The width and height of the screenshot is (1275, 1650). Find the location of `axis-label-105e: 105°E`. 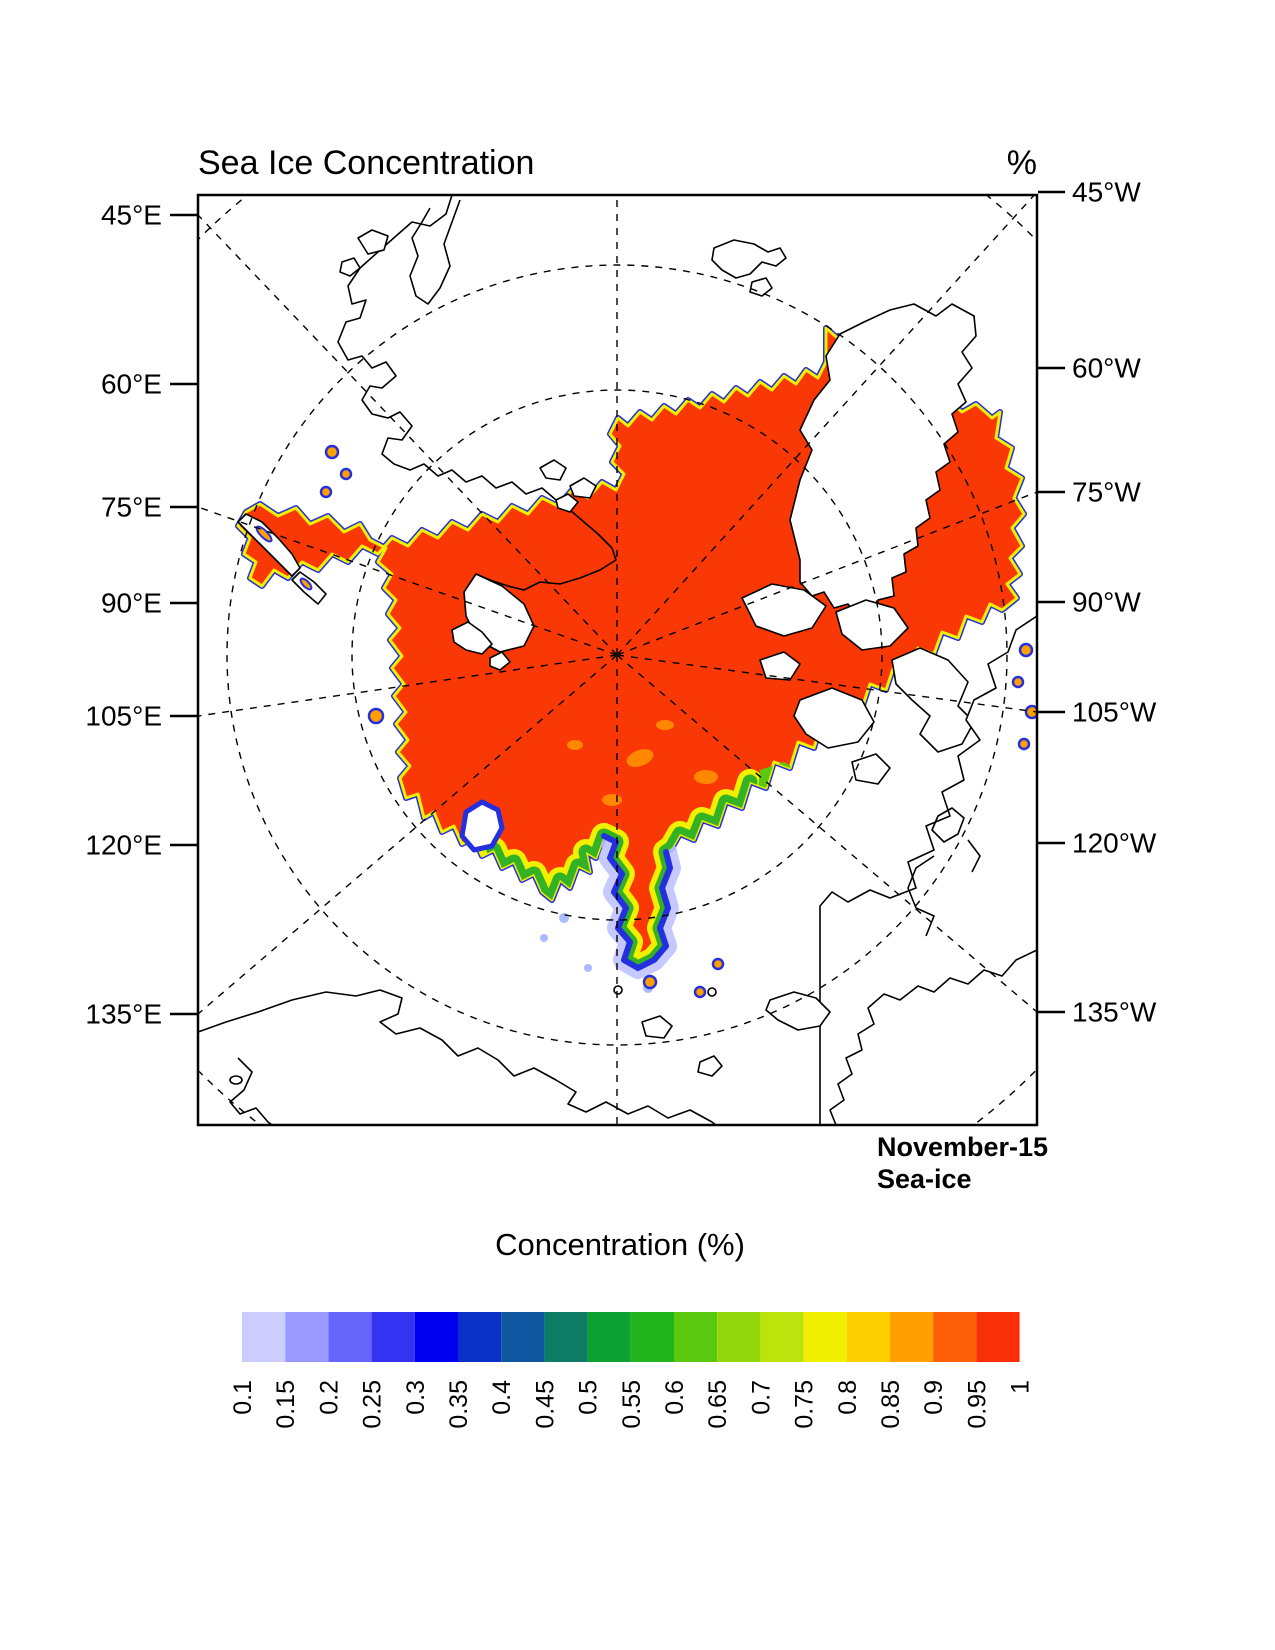

axis-label-105e: 105°E is located at coordinates (123, 716).